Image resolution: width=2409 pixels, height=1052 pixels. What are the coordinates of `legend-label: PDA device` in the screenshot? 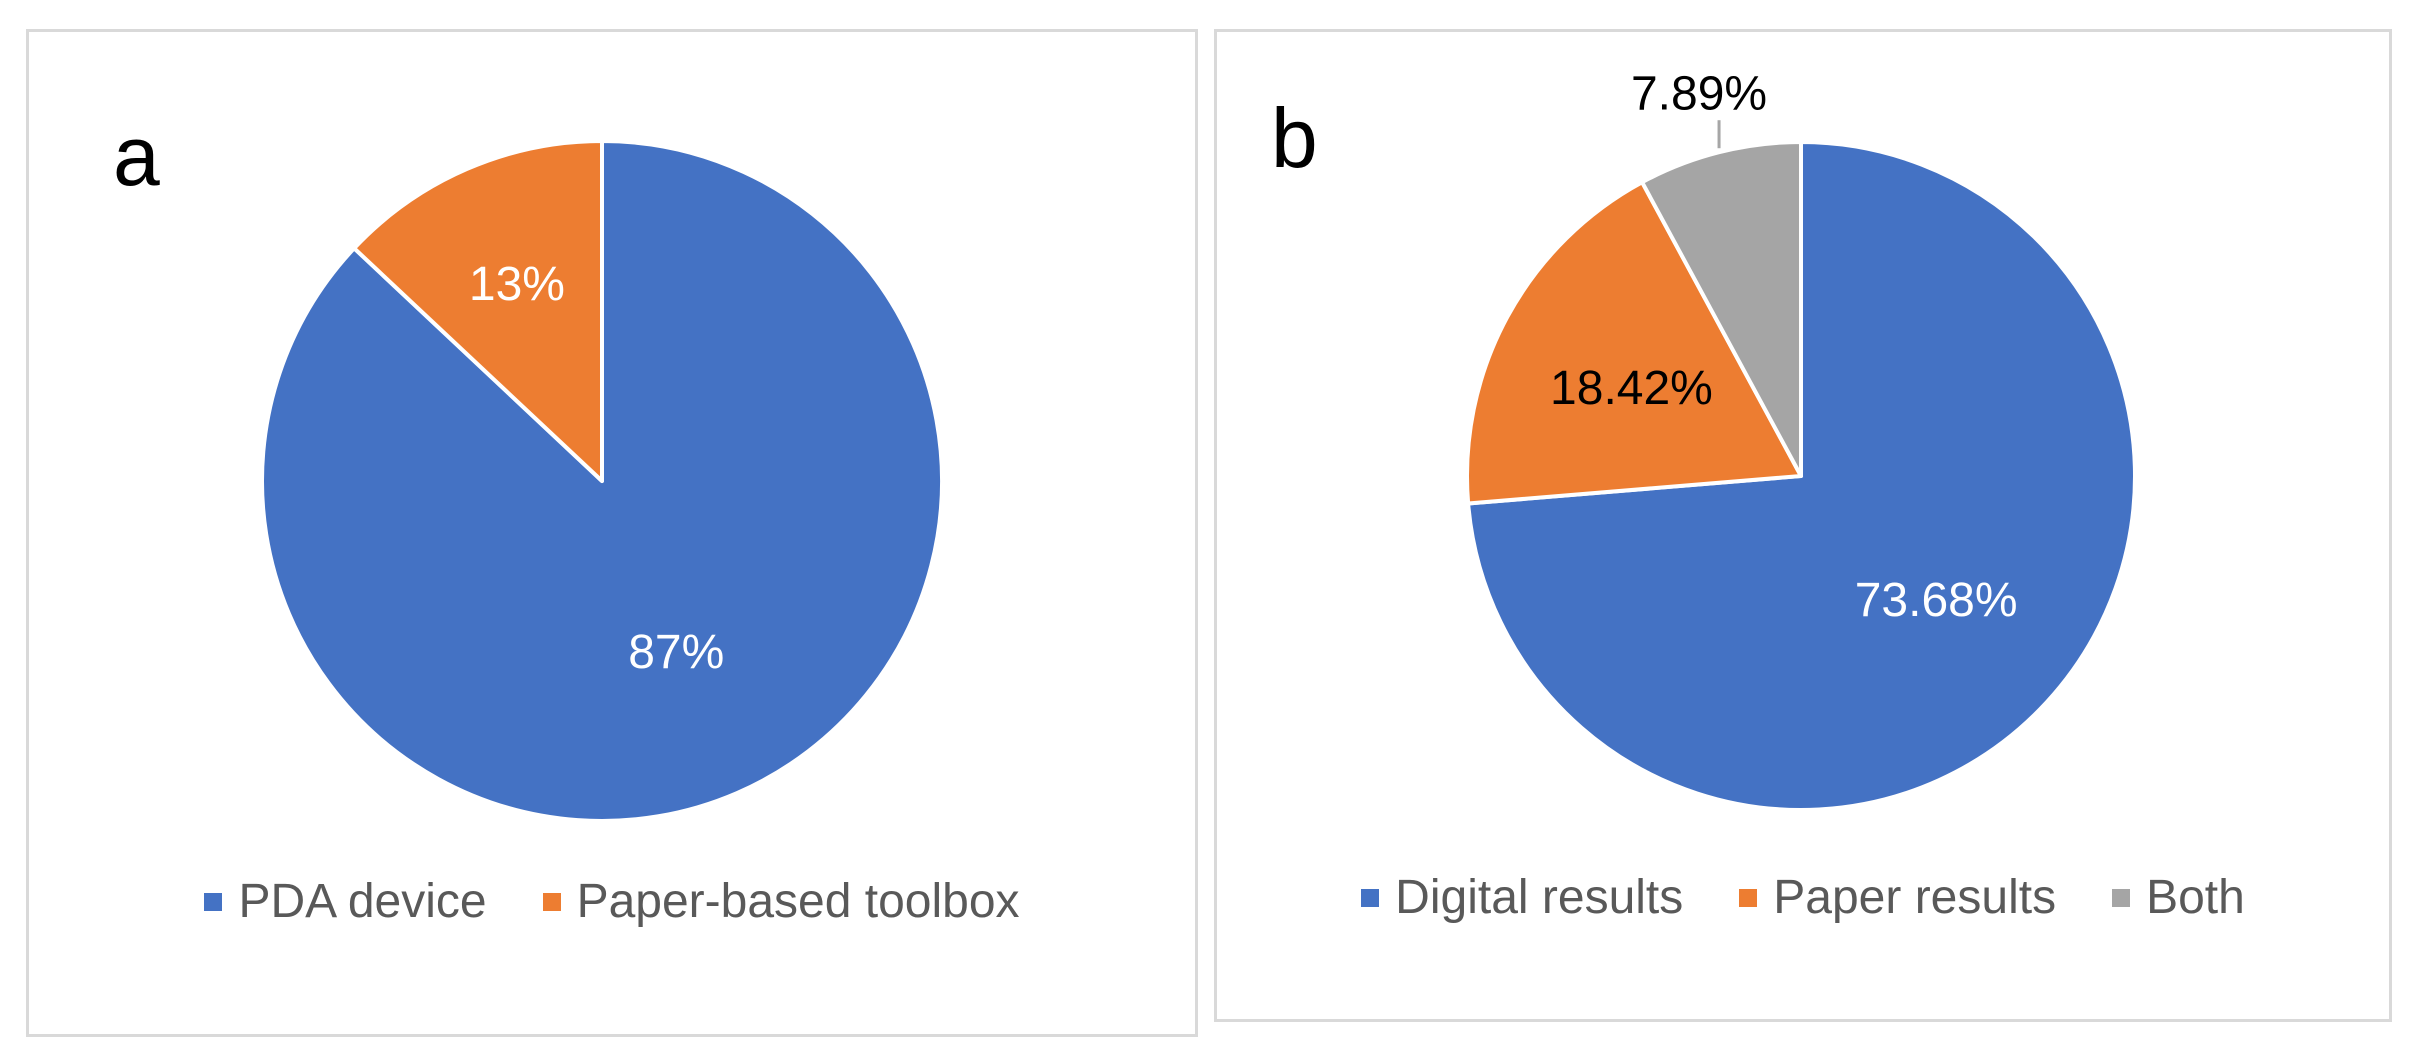 It's located at (362, 901).